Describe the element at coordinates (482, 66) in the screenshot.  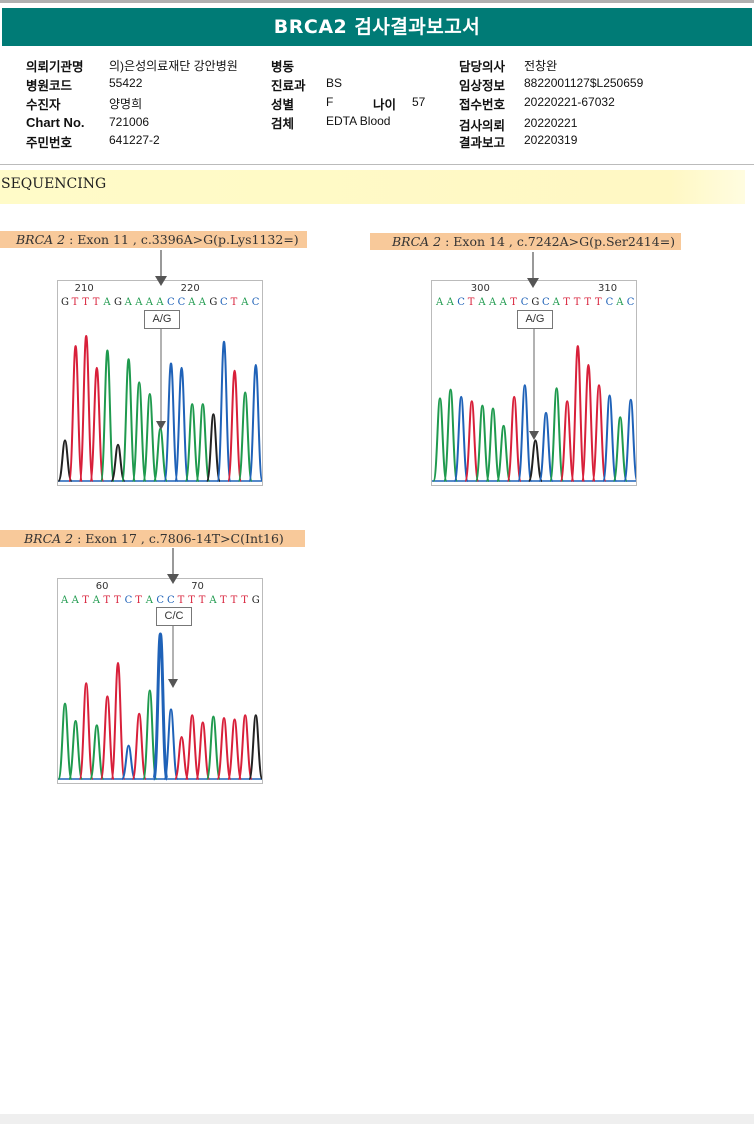
I see `info-label: 담당의사` at that location.